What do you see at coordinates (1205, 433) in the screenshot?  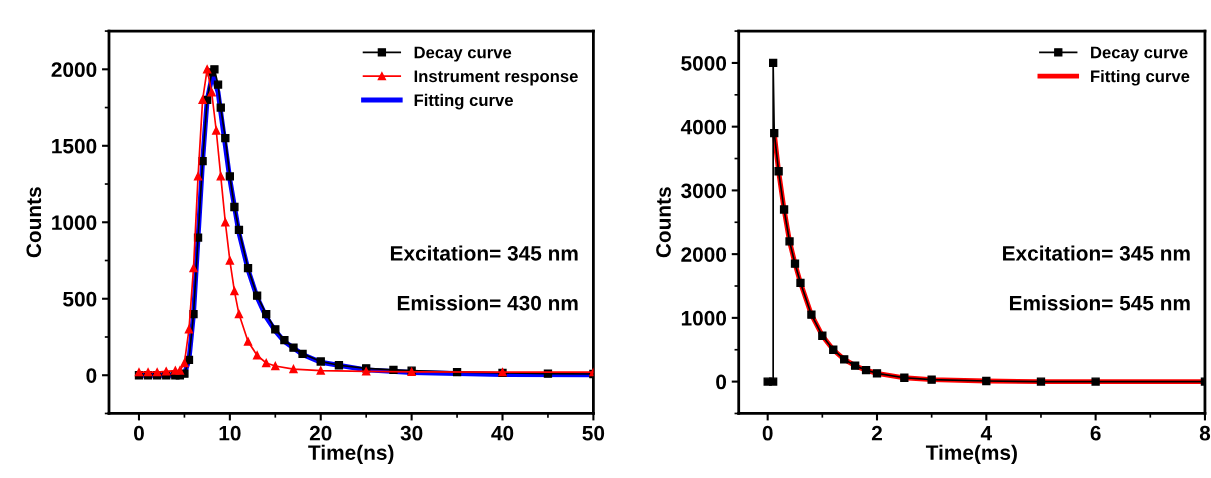 I see `x-tick-label: 8` at bounding box center [1205, 433].